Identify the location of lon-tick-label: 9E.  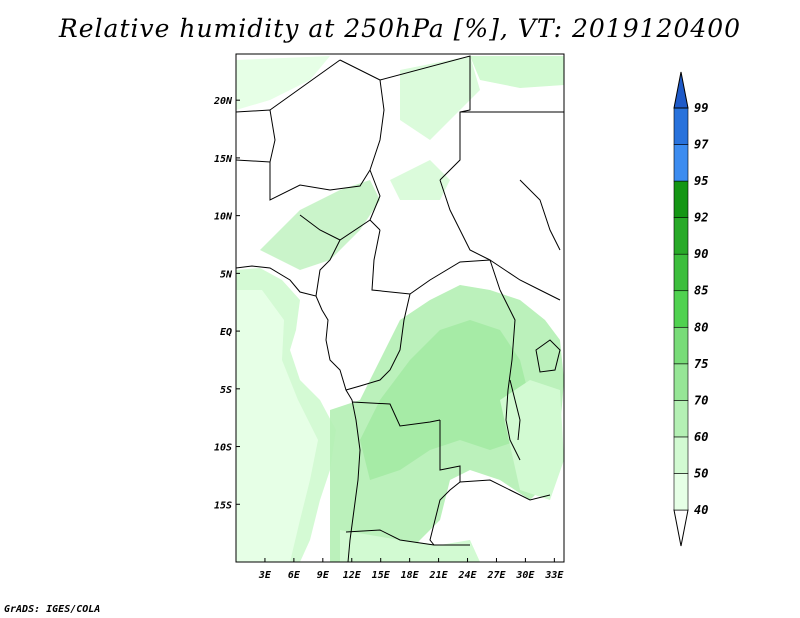
(323, 575).